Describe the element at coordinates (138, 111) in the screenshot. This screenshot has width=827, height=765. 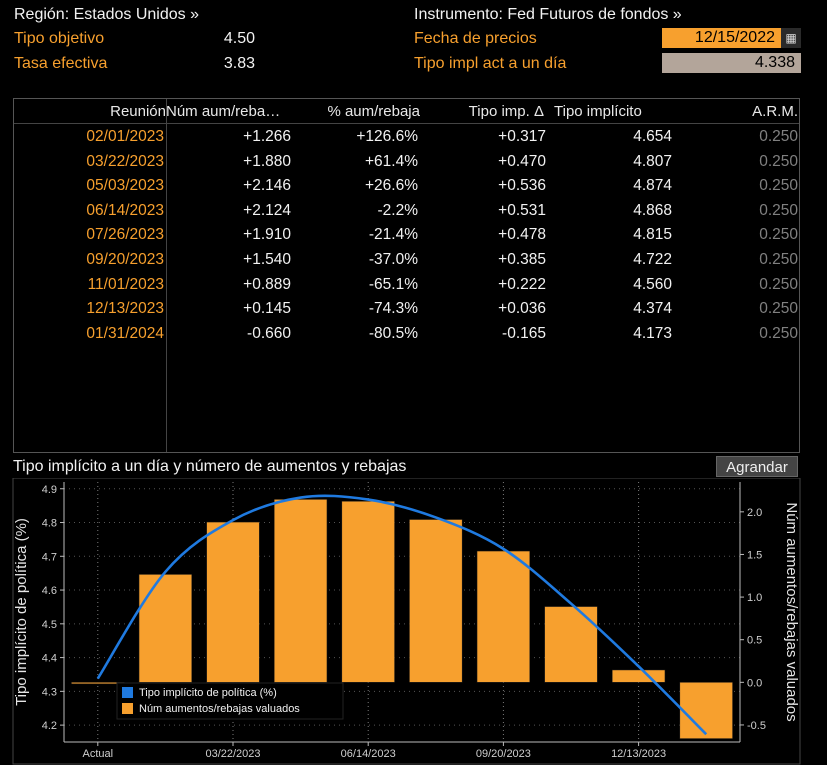
I see `col-header-meeting: Reunión` at that location.